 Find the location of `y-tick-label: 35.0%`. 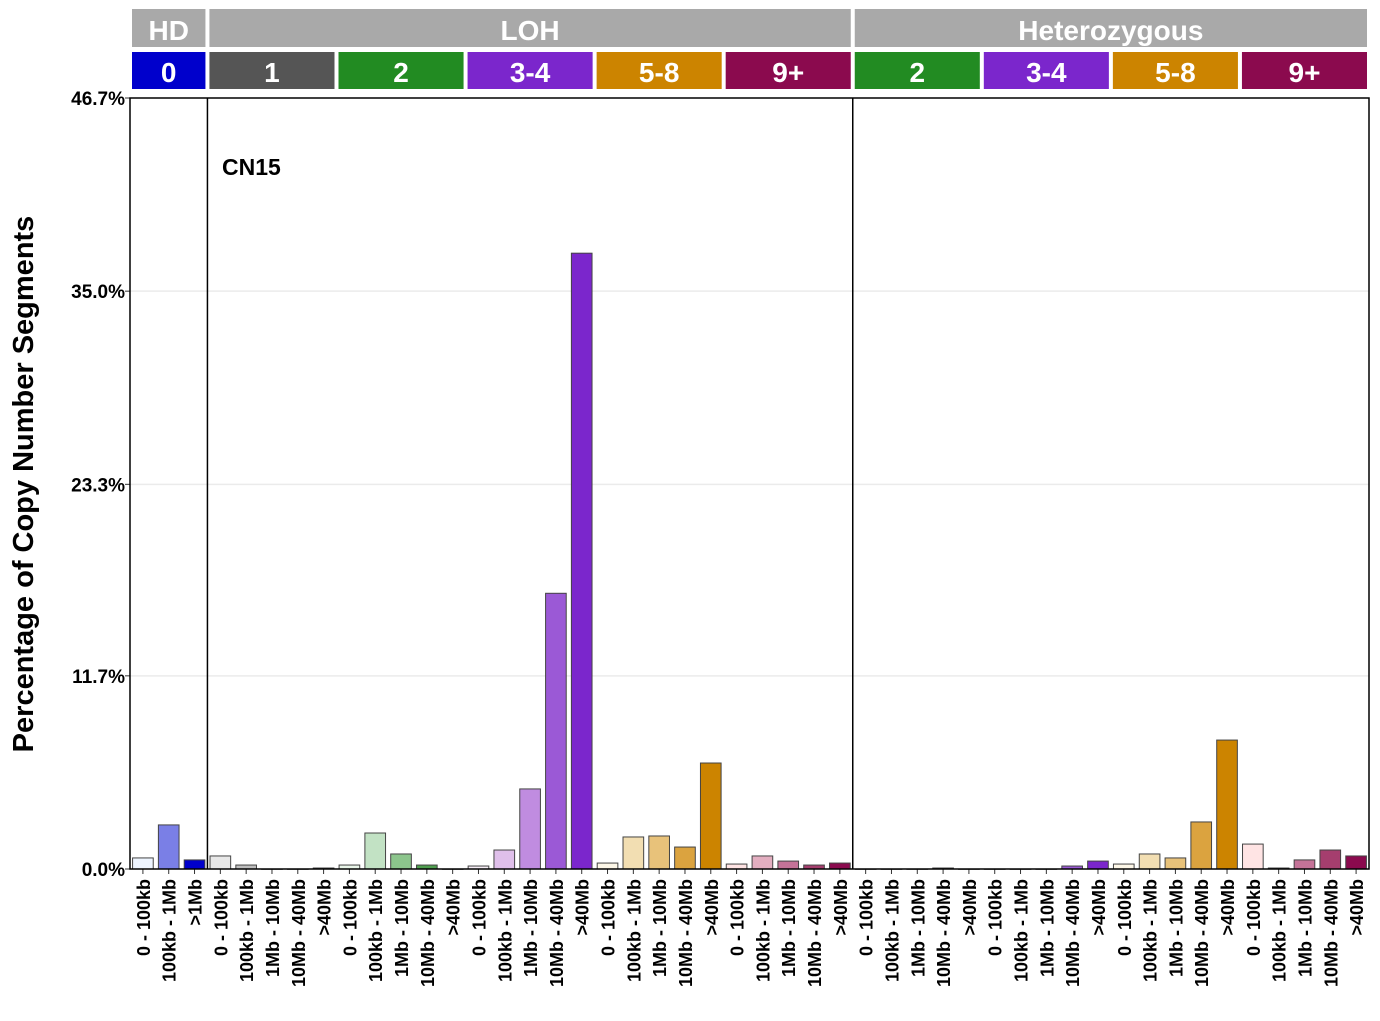

y-tick-label: 35.0% is located at coordinates (98, 292).